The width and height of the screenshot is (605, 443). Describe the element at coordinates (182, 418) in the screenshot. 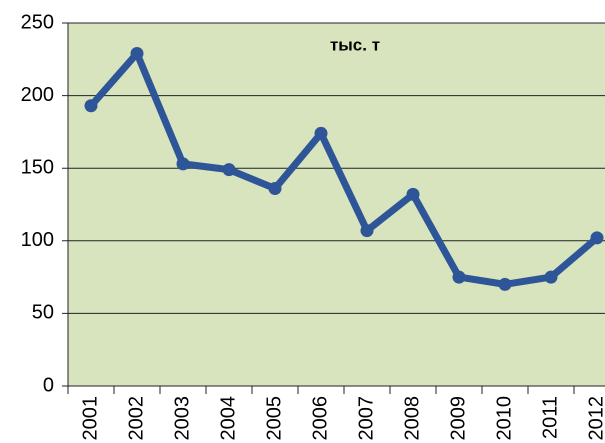

I see `x-tick-label: 2003` at that location.